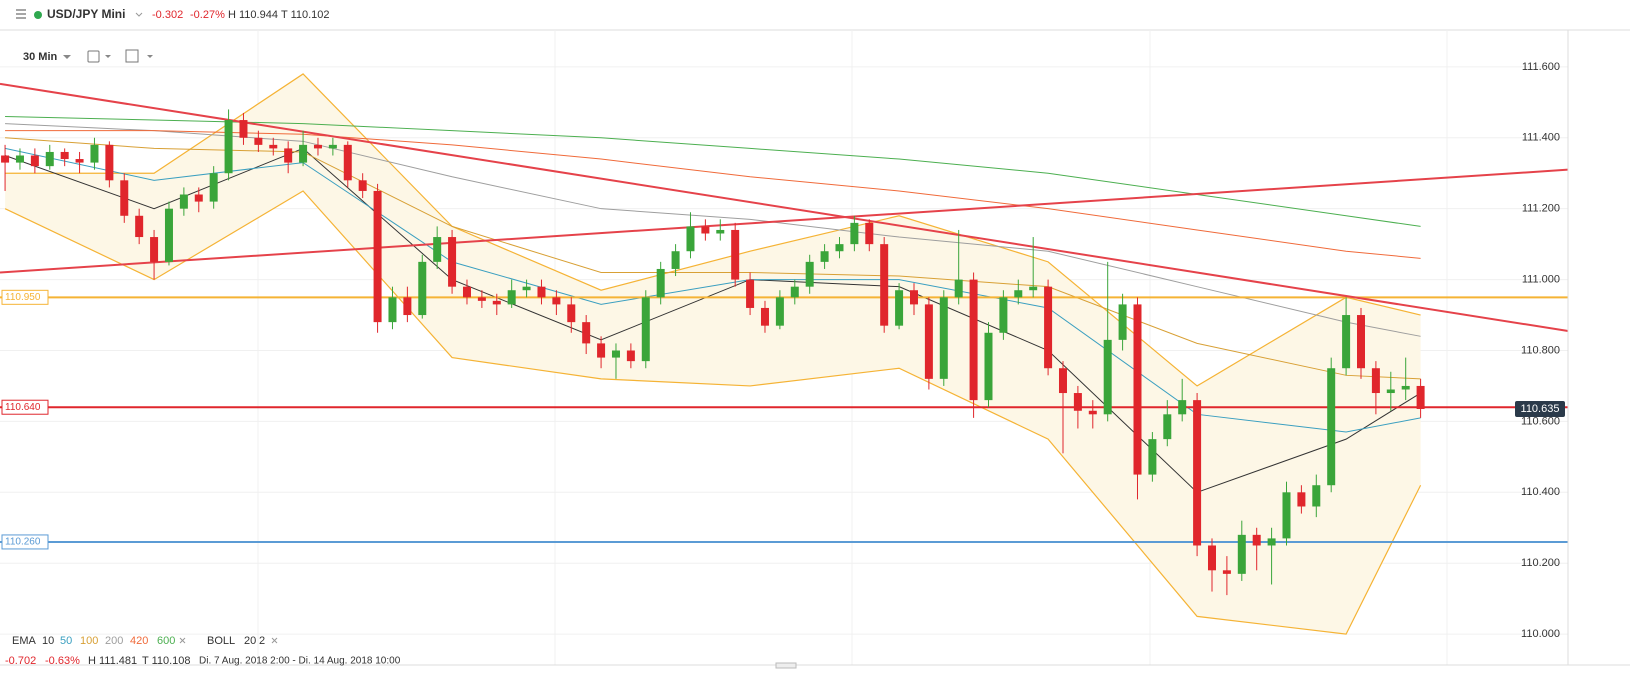 This screenshot has width=1630, height=699. Describe the element at coordinates (1540, 634) in the screenshot. I see `y-tick-label: 110.000` at that location.